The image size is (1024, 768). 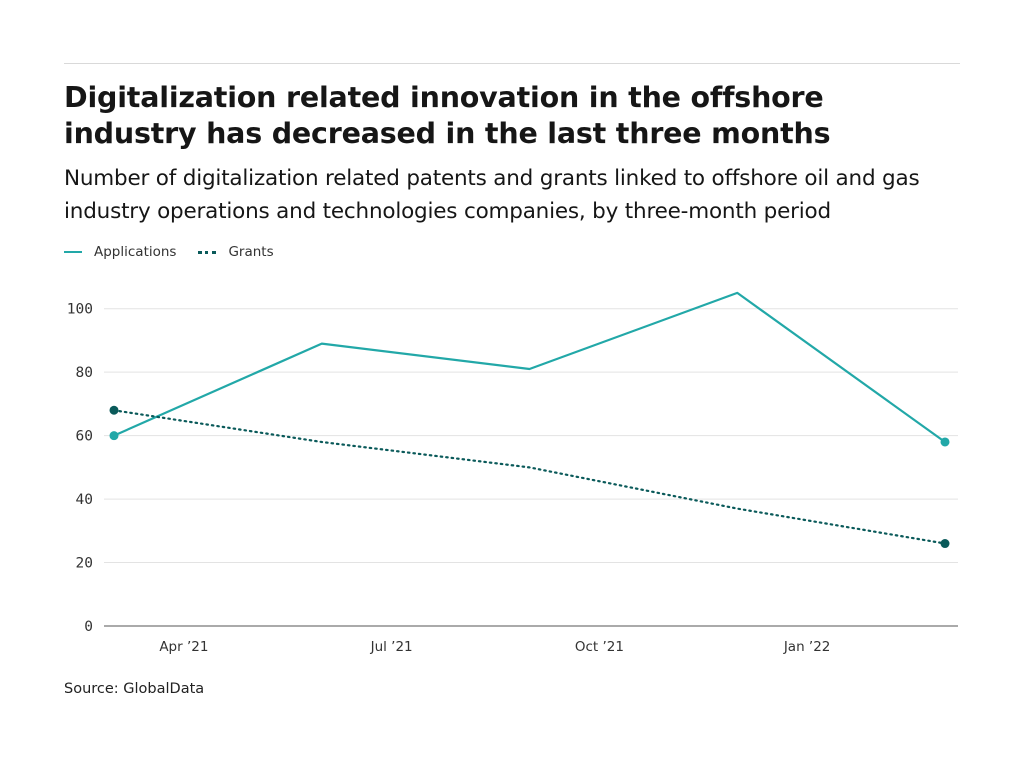 I want to click on legend-item-grants: Grants, so click(x=236, y=252).